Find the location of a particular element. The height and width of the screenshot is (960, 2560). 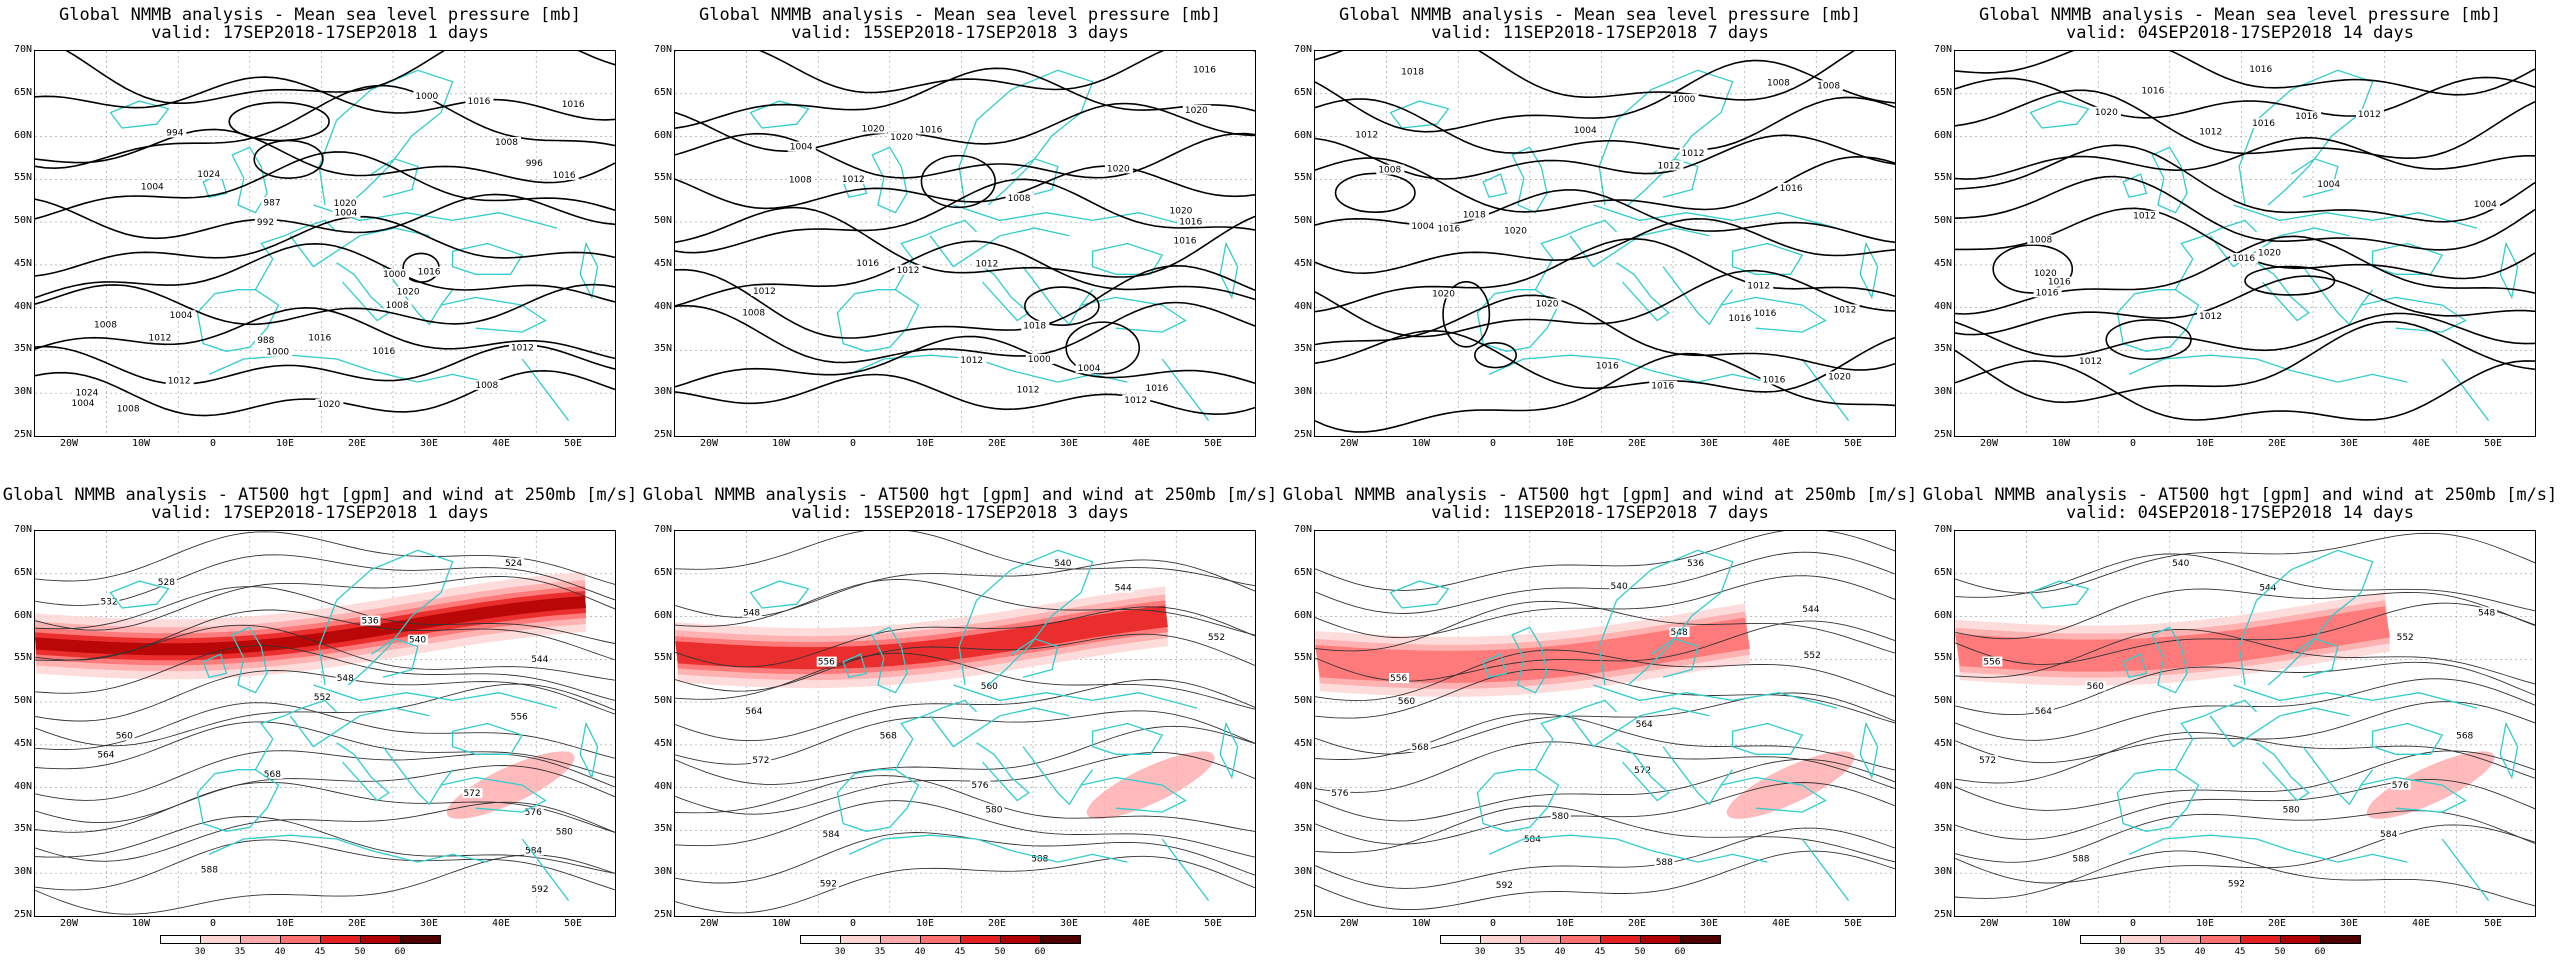

isobars is located at coordinates (965, 233).